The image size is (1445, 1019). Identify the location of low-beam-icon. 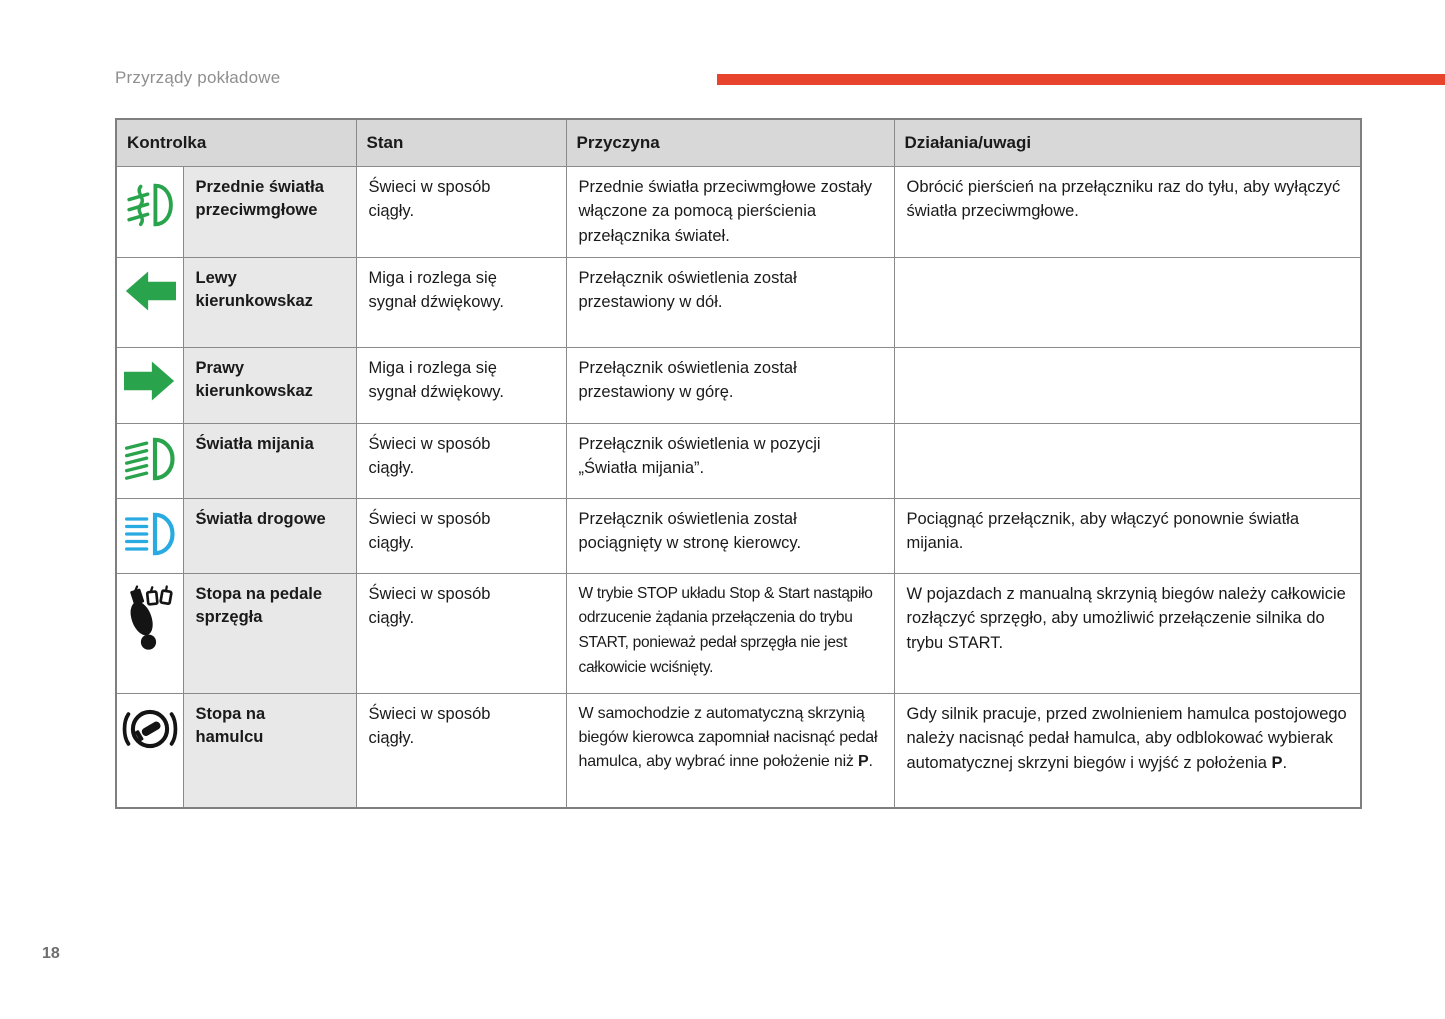
(149, 458).